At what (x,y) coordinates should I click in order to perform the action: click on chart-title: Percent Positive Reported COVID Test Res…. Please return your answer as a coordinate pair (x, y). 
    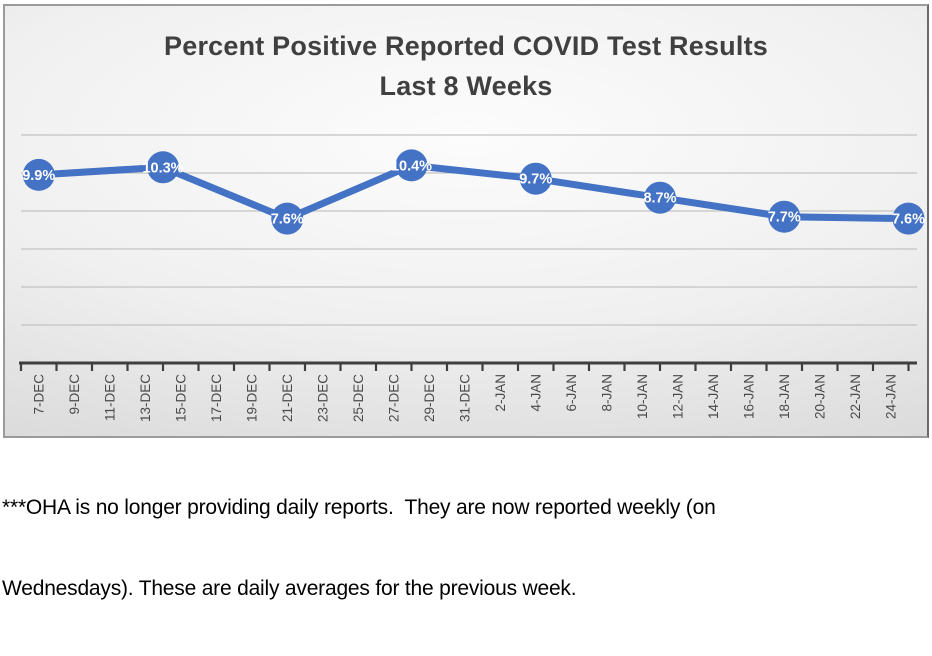
    Looking at the image, I should click on (466, 66).